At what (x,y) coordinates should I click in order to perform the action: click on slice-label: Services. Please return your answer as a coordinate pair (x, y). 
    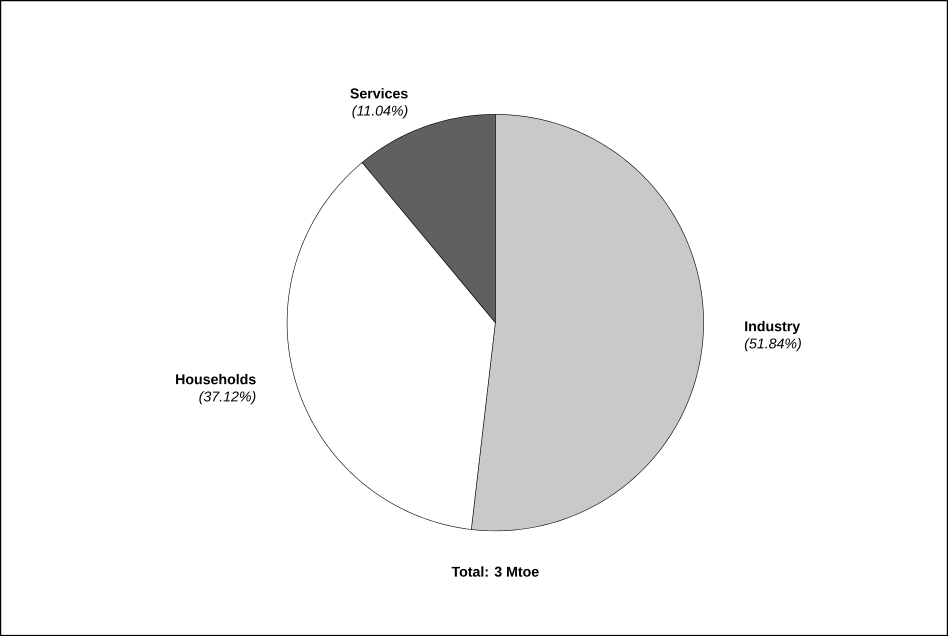
    Looking at the image, I should click on (379, 93).